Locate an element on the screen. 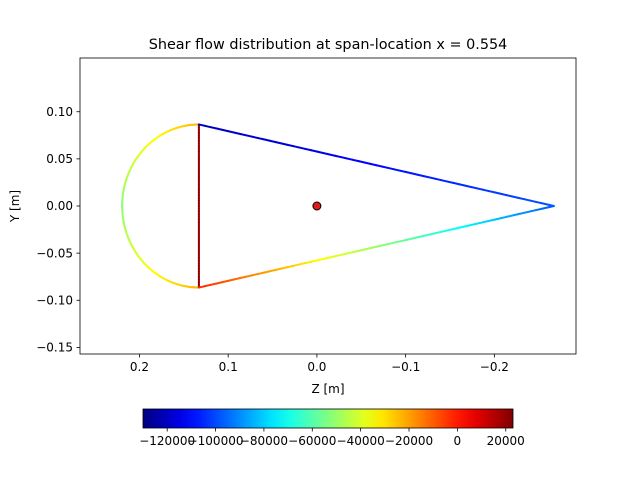  y-axis-ticks: 0.10 0.05 0.00 −0.05 −0.10 −0.15 is located at coordinates (58, 230).